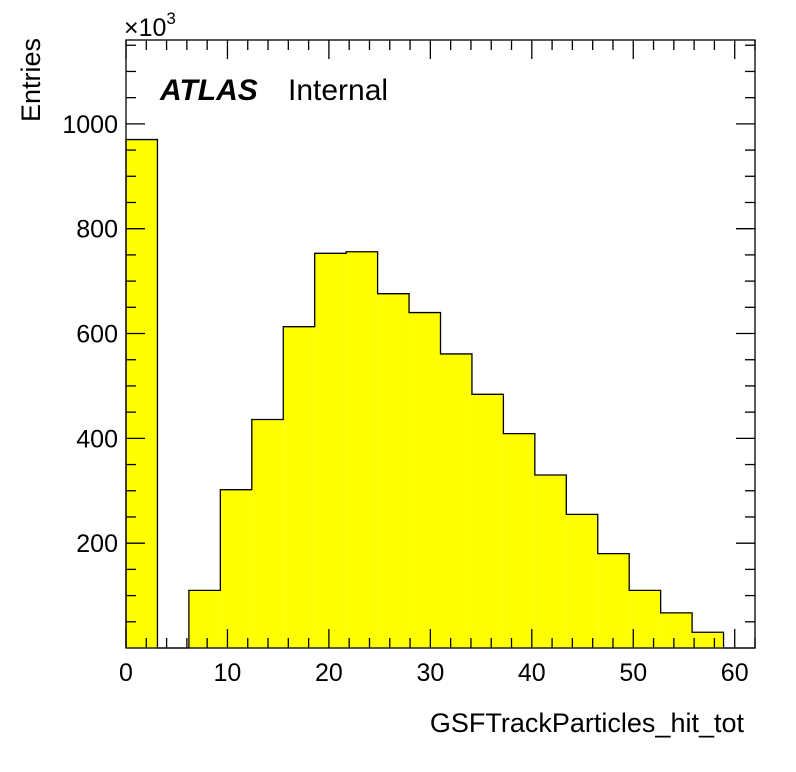  Describe the element at coordinates (329, 673) in the screenshot. I see `x-tick-label: 20` at that location.